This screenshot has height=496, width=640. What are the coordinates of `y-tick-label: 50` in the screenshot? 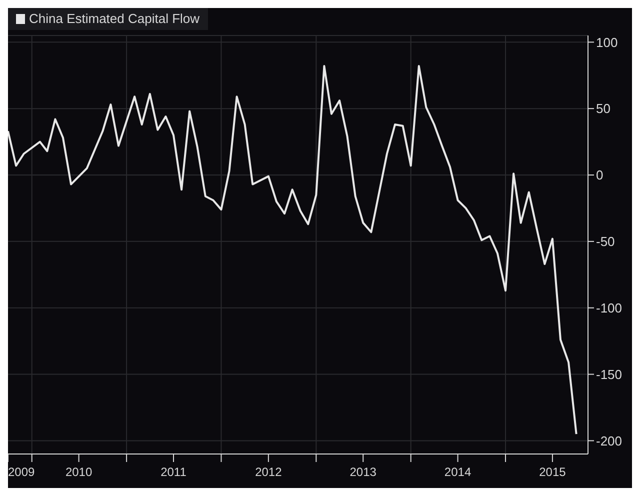 It's located at (603, 108).